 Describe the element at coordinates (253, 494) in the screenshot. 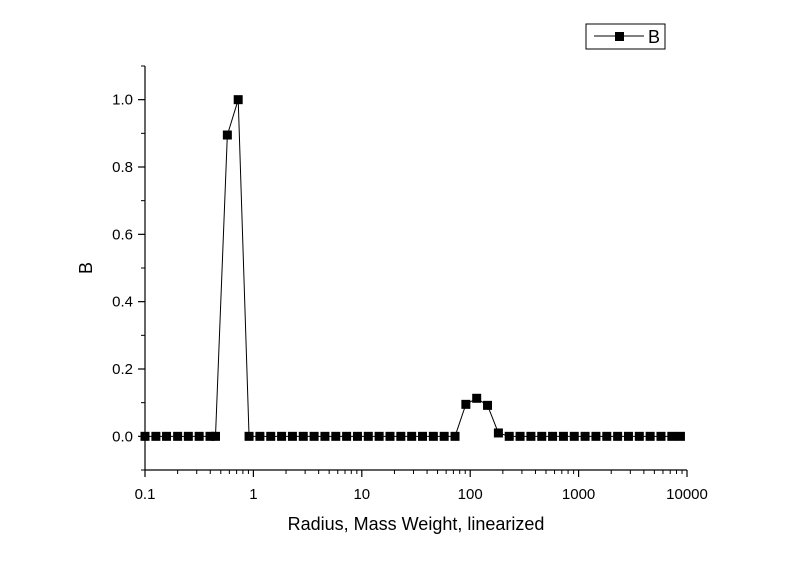

I see `x-tick-label: 1` at that location.